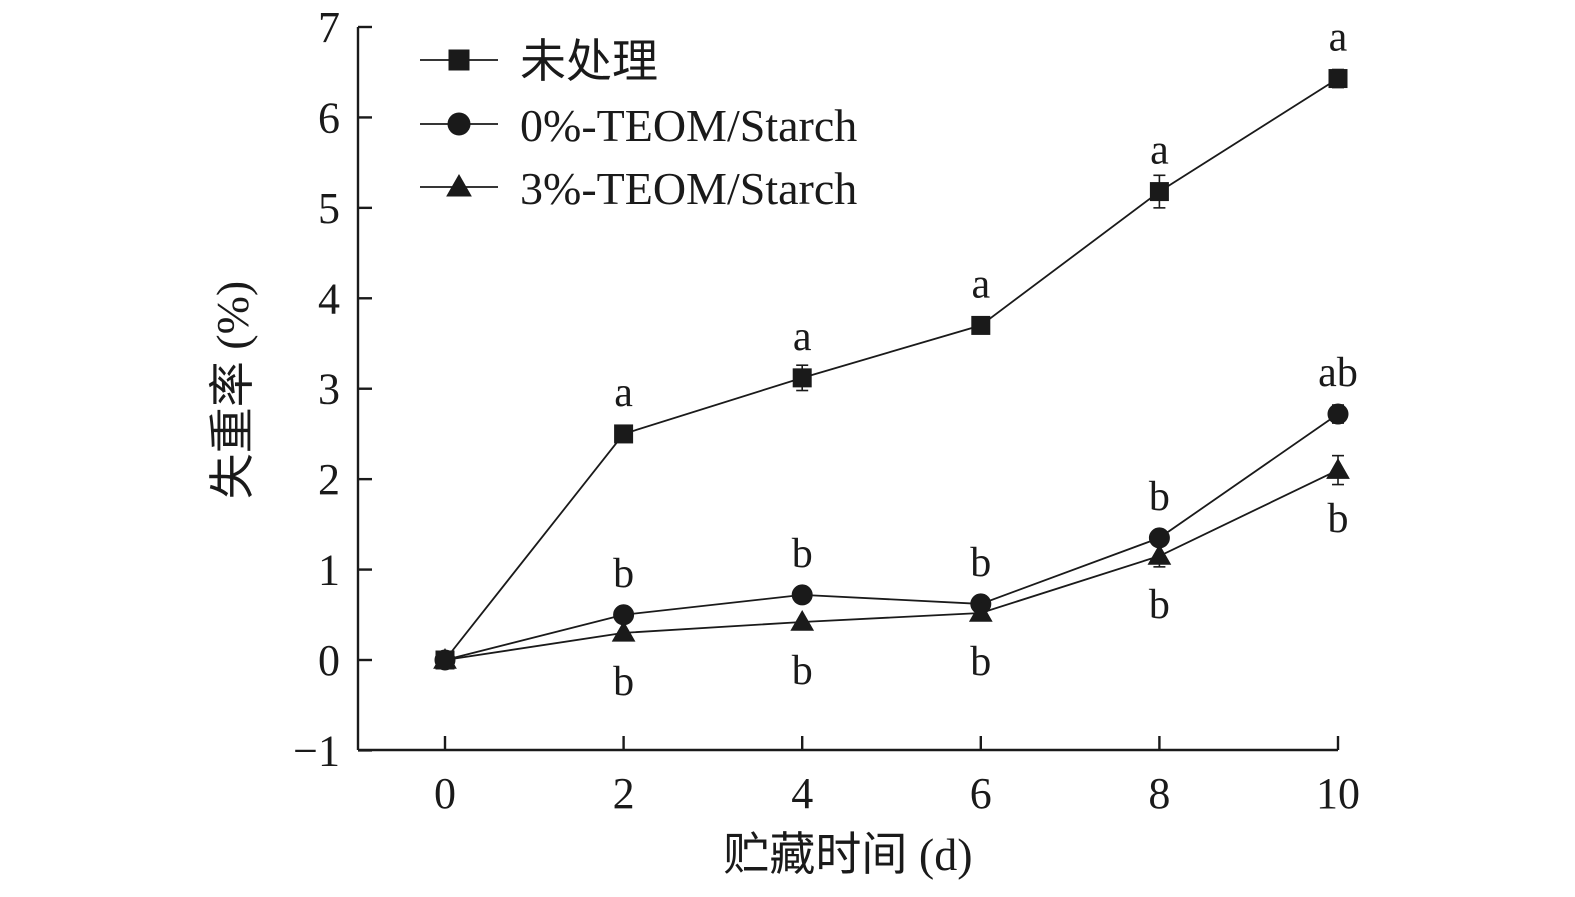 The image size is (1575, 897). I want to click on x-tick-label: 8, so click(1159, 793).